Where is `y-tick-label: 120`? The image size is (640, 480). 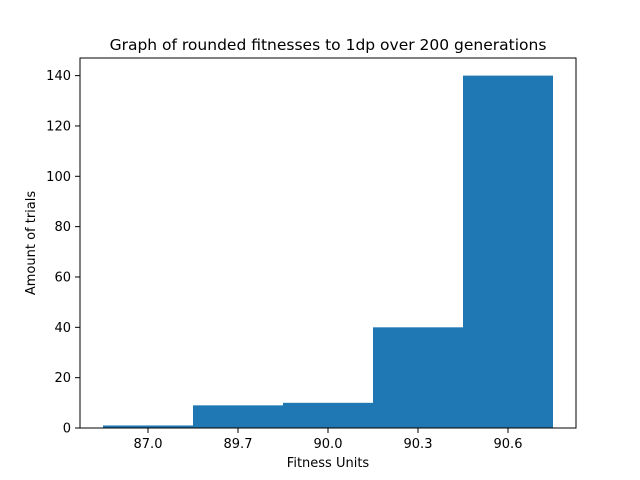 y-tick-label: 120 is located at coordinates (58, 126).